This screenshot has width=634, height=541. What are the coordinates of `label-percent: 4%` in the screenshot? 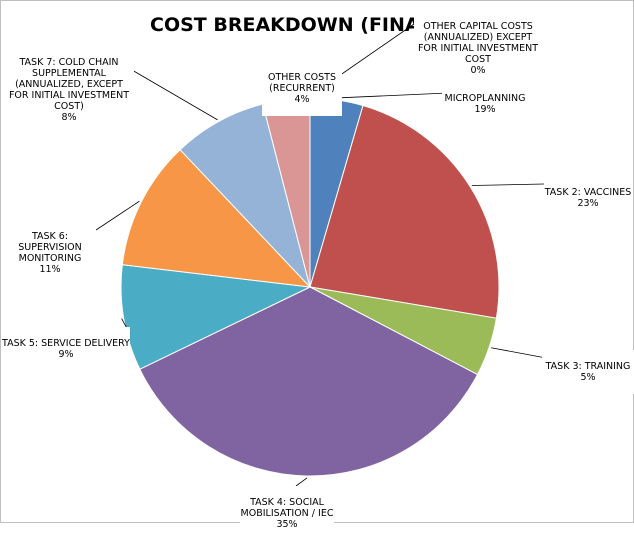 It's located at (302, 99).